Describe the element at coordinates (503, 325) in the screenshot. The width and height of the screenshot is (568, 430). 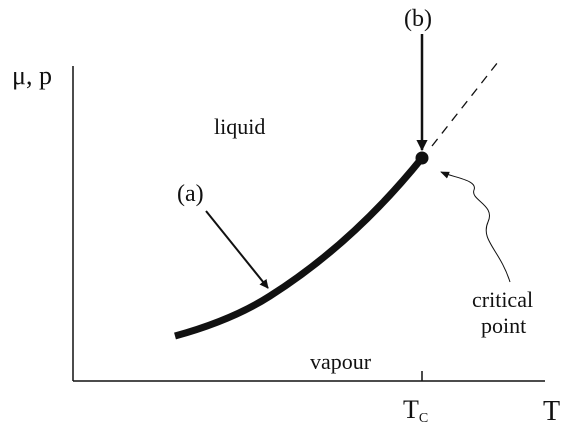
I see `annotation: point` at that location.